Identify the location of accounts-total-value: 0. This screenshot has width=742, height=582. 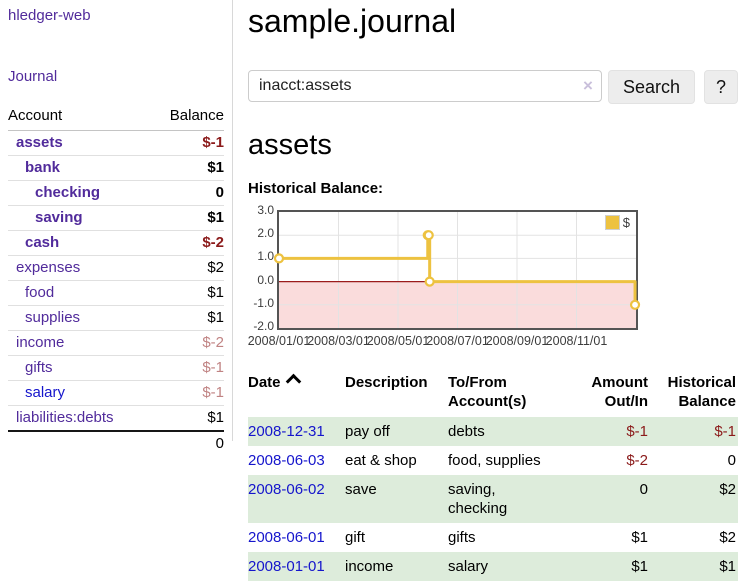
(187, 443).